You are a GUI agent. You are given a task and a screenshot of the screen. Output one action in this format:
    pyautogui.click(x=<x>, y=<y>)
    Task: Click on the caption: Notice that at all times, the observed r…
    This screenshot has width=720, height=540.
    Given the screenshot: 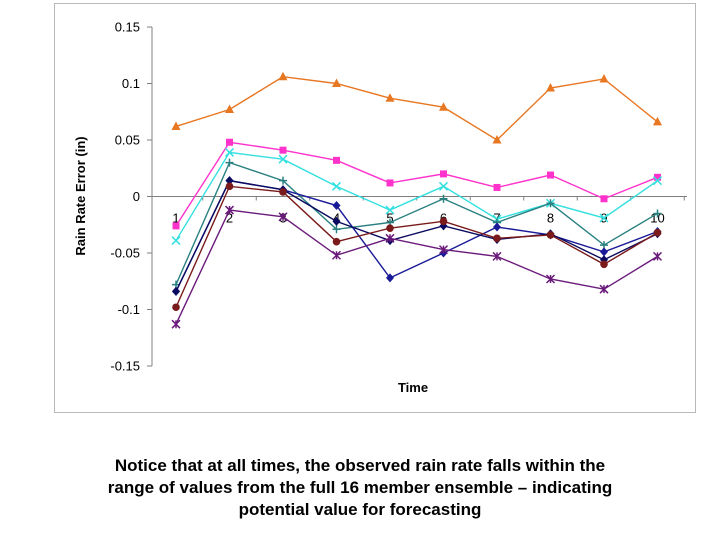 What is the action you would take?
    pyautogui.click(x=360, y=488)
    